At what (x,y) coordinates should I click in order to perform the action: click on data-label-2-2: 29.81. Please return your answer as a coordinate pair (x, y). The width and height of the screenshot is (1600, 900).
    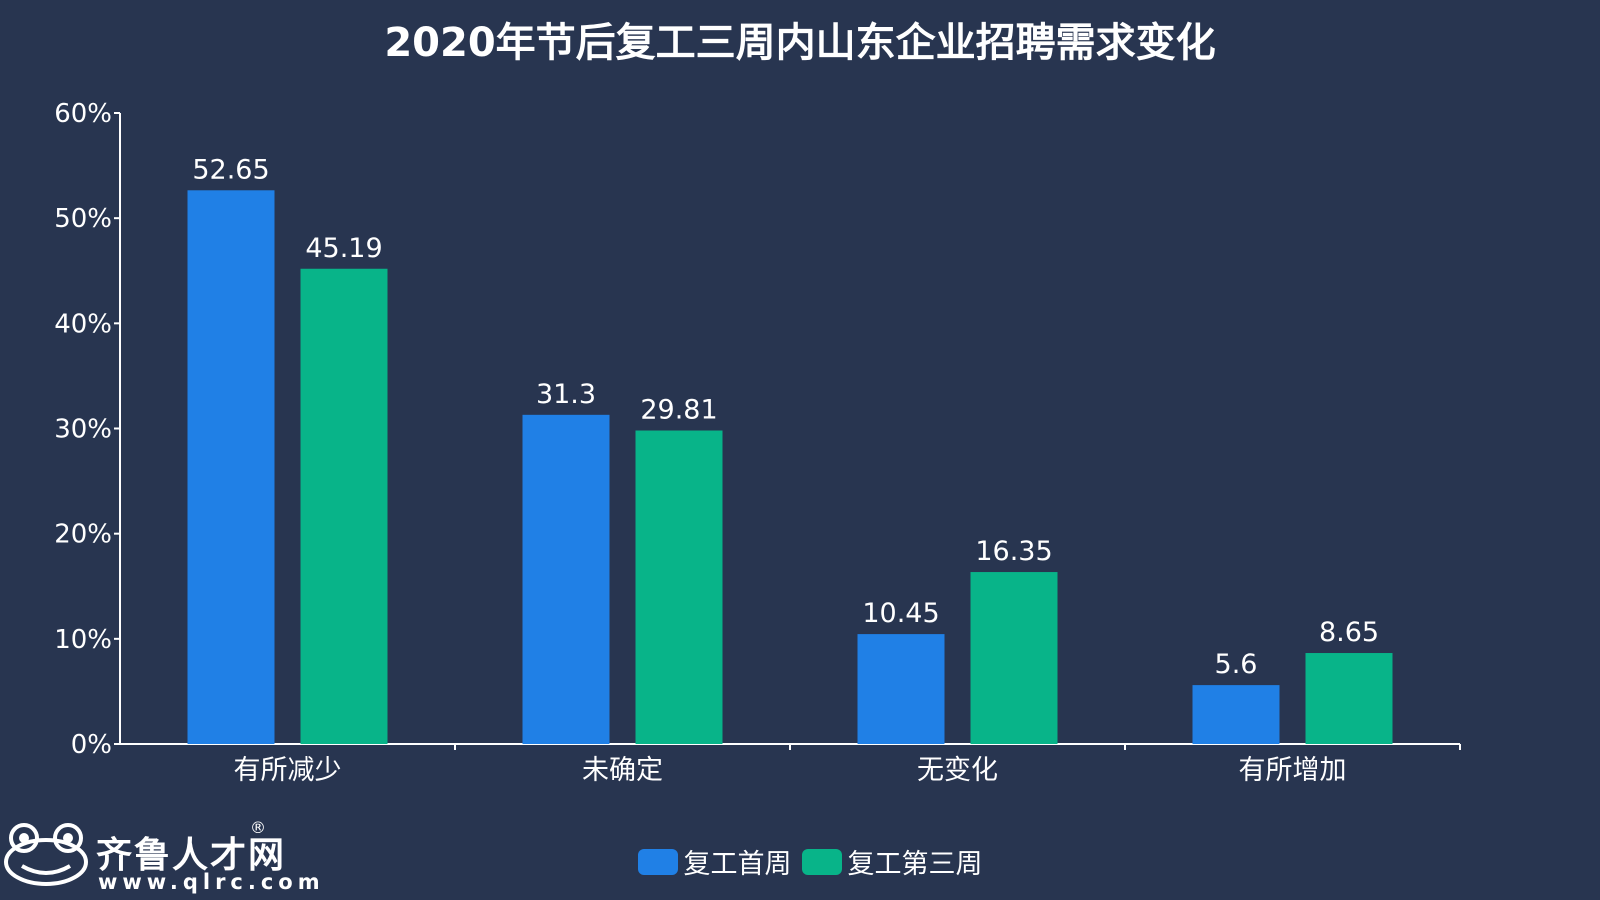
    Looking at the image, I should click on (678, 409).